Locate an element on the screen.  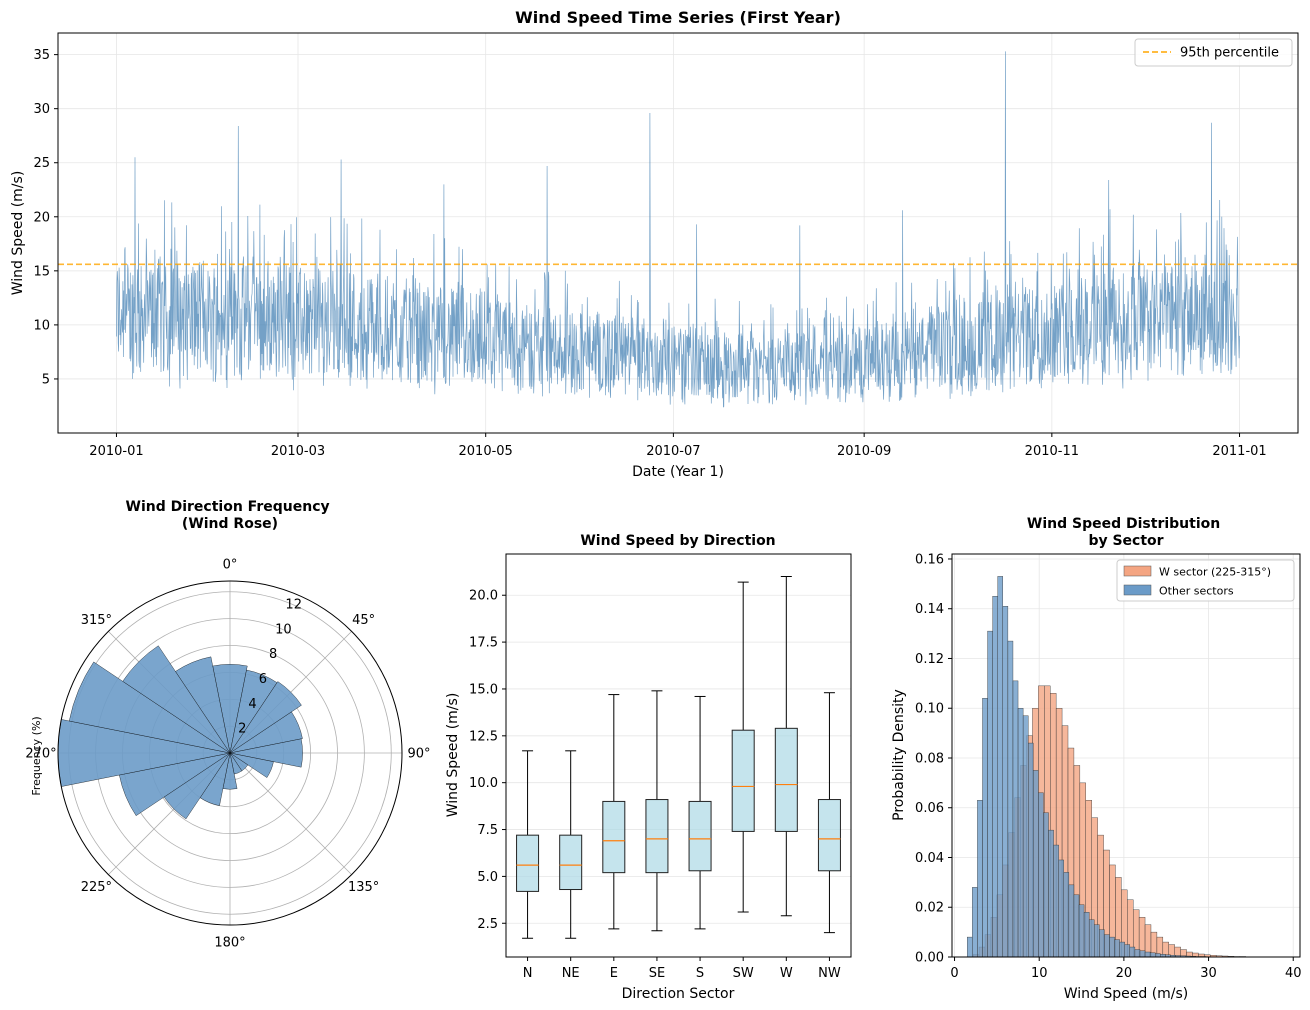
time-series-title: Wind Speed Time Series (First Year) is located at coordinates (678, 17).